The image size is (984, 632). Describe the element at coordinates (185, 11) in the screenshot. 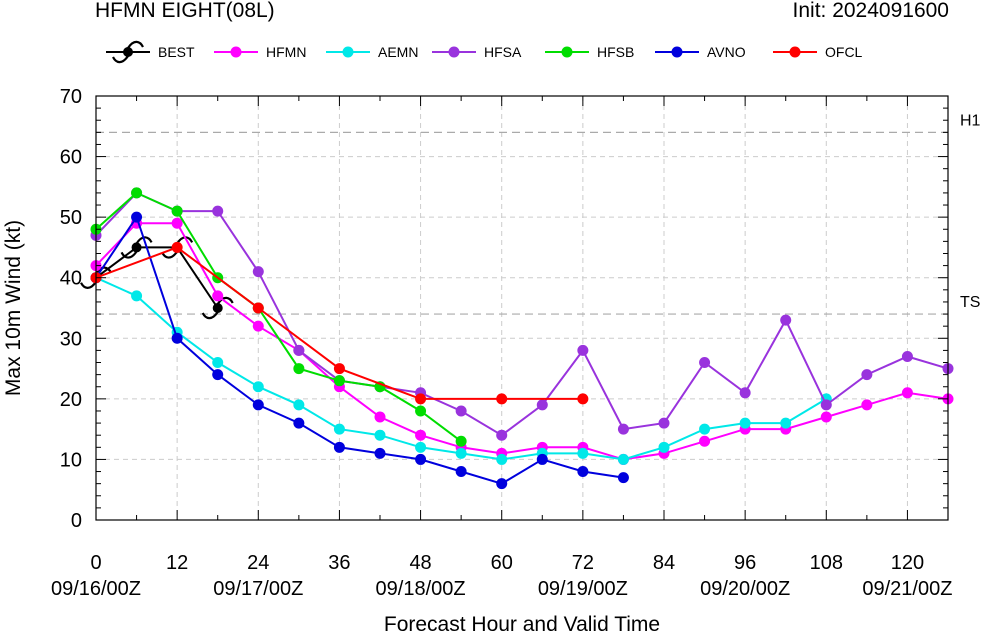

I see `chart-title: HFMN EIGHT(08L)` at that location.